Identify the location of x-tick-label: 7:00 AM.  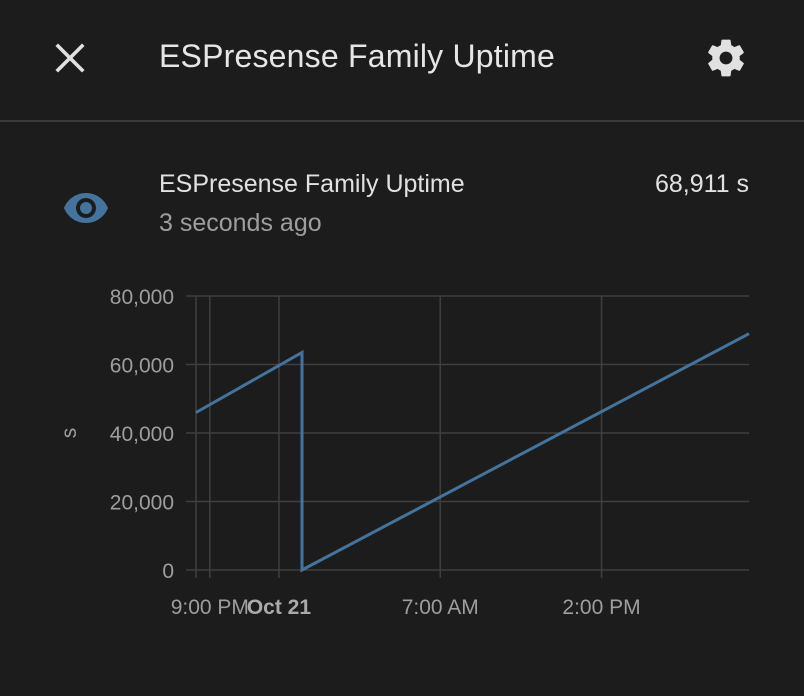
(440, 607).